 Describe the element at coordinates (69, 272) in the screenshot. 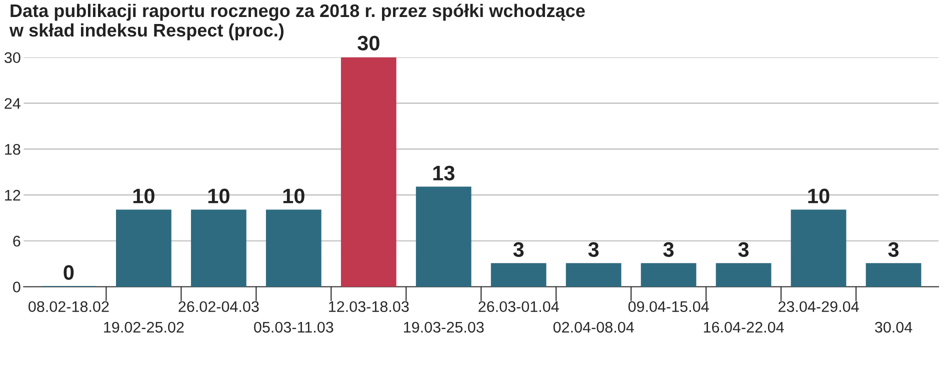

I see `data-label: 0` at that location.